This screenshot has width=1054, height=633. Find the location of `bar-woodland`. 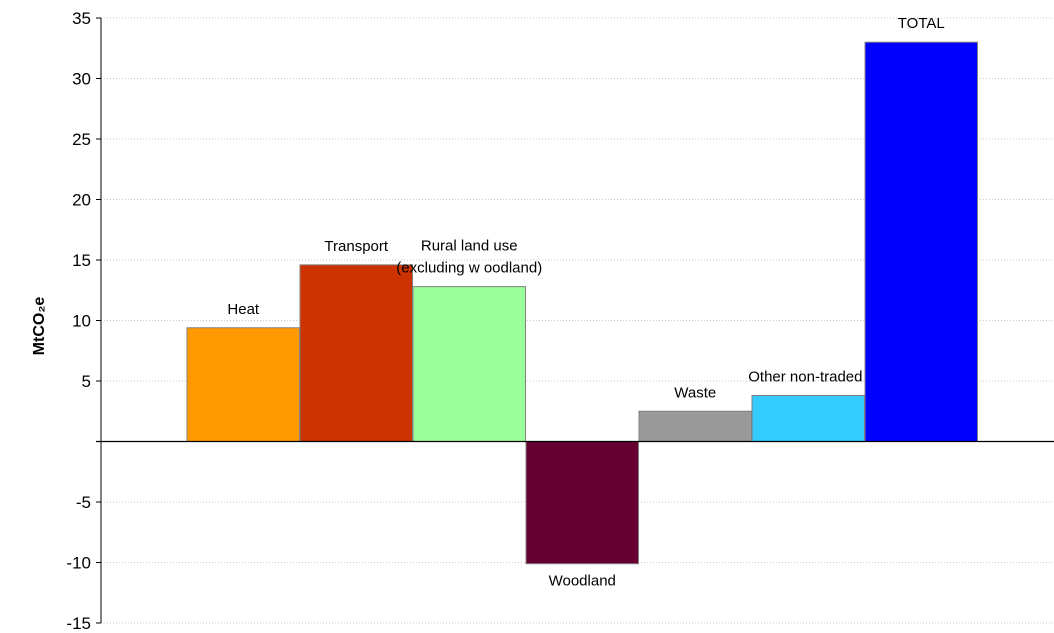

bar-woodland is located at coordinates (582, 503).